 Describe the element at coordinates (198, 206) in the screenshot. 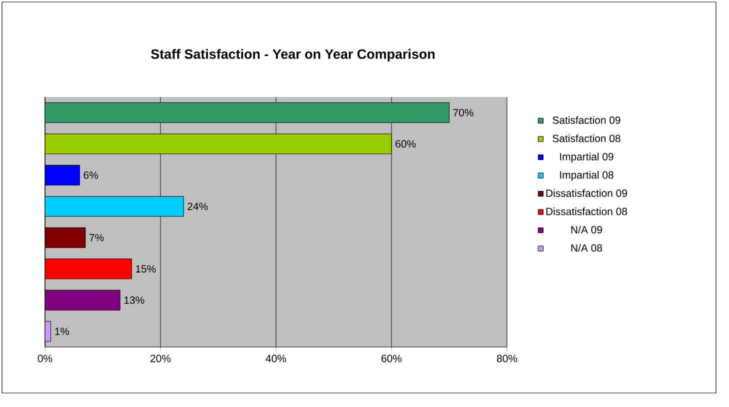

I see `data-label: 24%` at that location.